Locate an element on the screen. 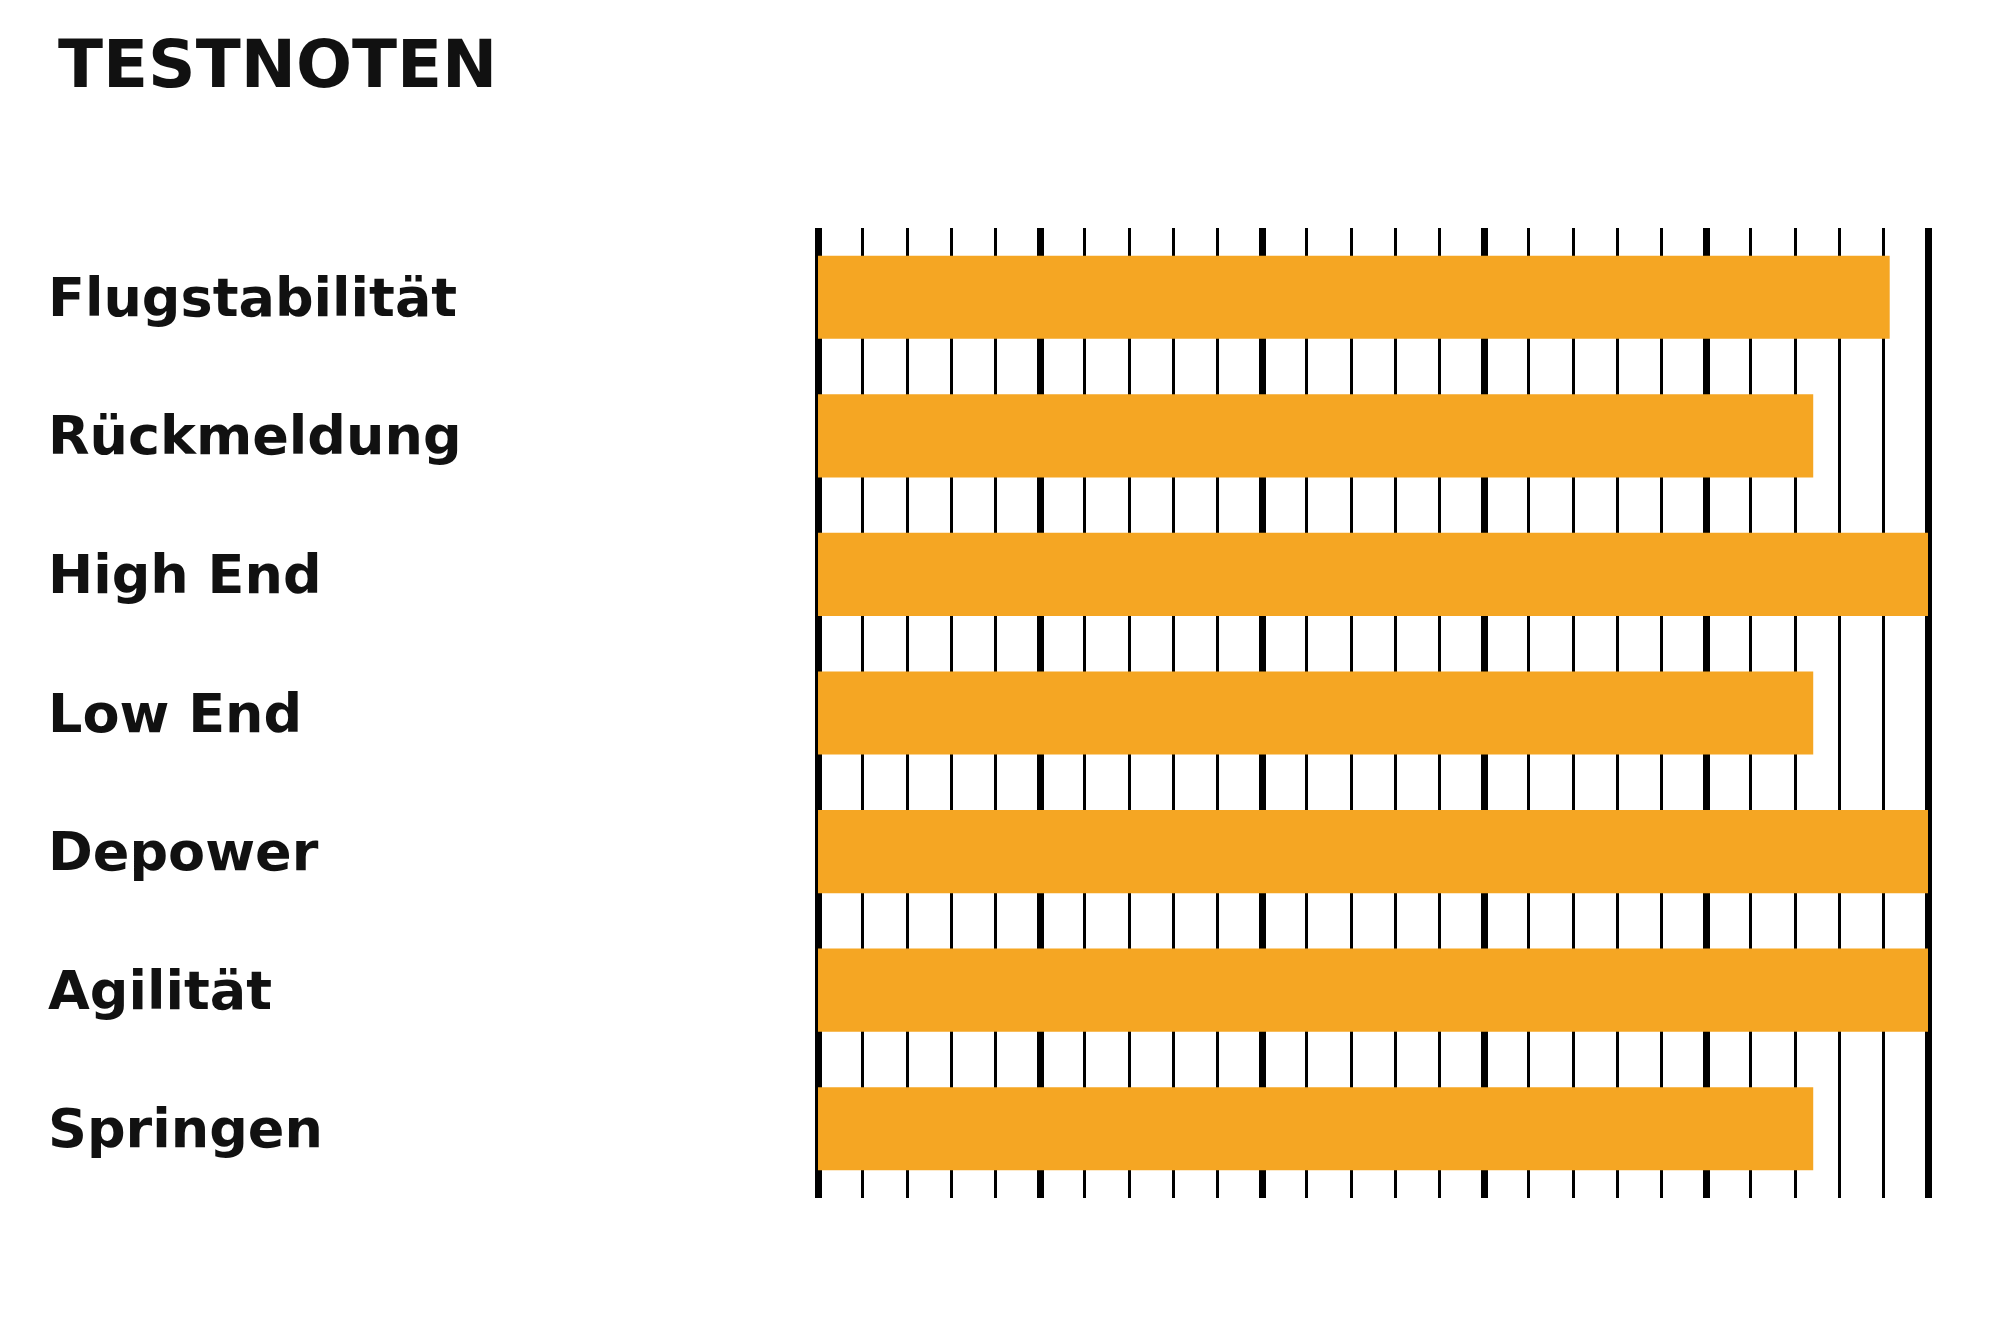 The height and width of the screenshot is (1333, 2000). y-tick-label: High End is located at coordinates (185, 574).